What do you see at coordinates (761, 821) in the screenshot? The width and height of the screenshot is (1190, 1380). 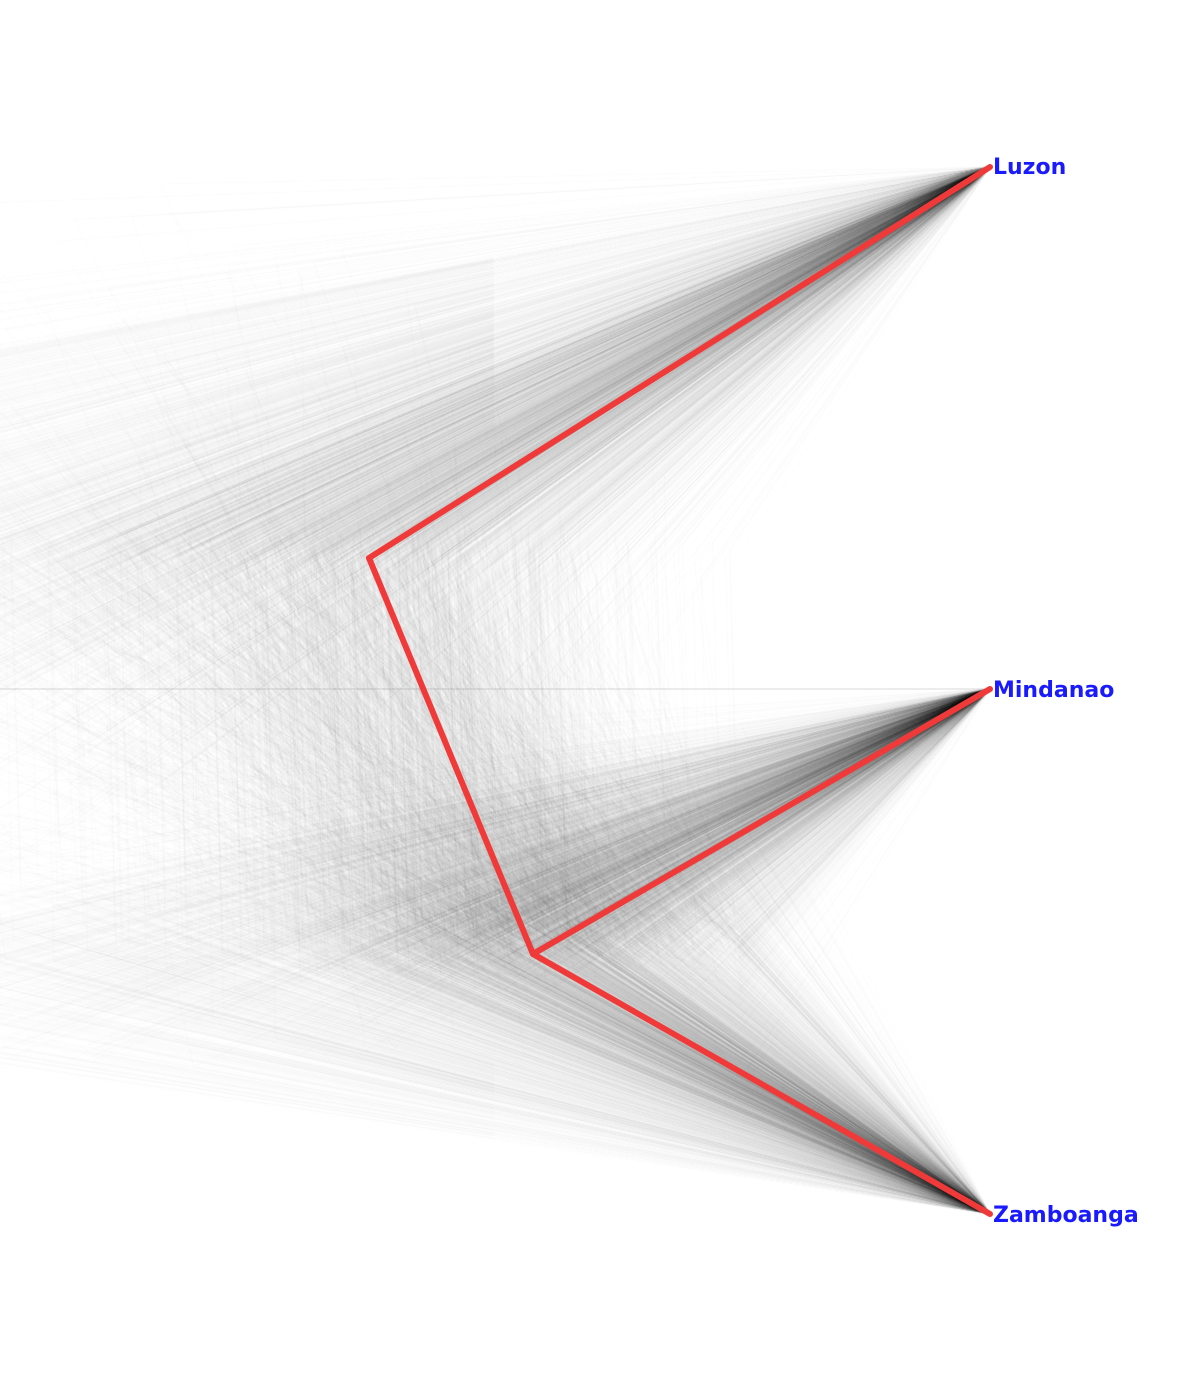 I see `branch-clade-mindanao` at bounding box center [761, 821].